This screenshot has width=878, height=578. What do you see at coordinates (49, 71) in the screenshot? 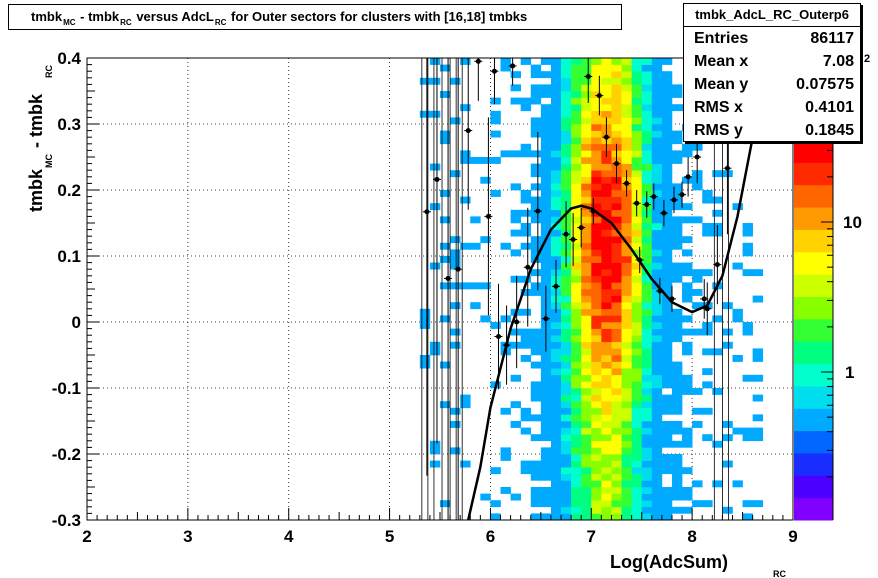
I see `y-axis-label-sub2: RC` at bounding box center [49, 71].